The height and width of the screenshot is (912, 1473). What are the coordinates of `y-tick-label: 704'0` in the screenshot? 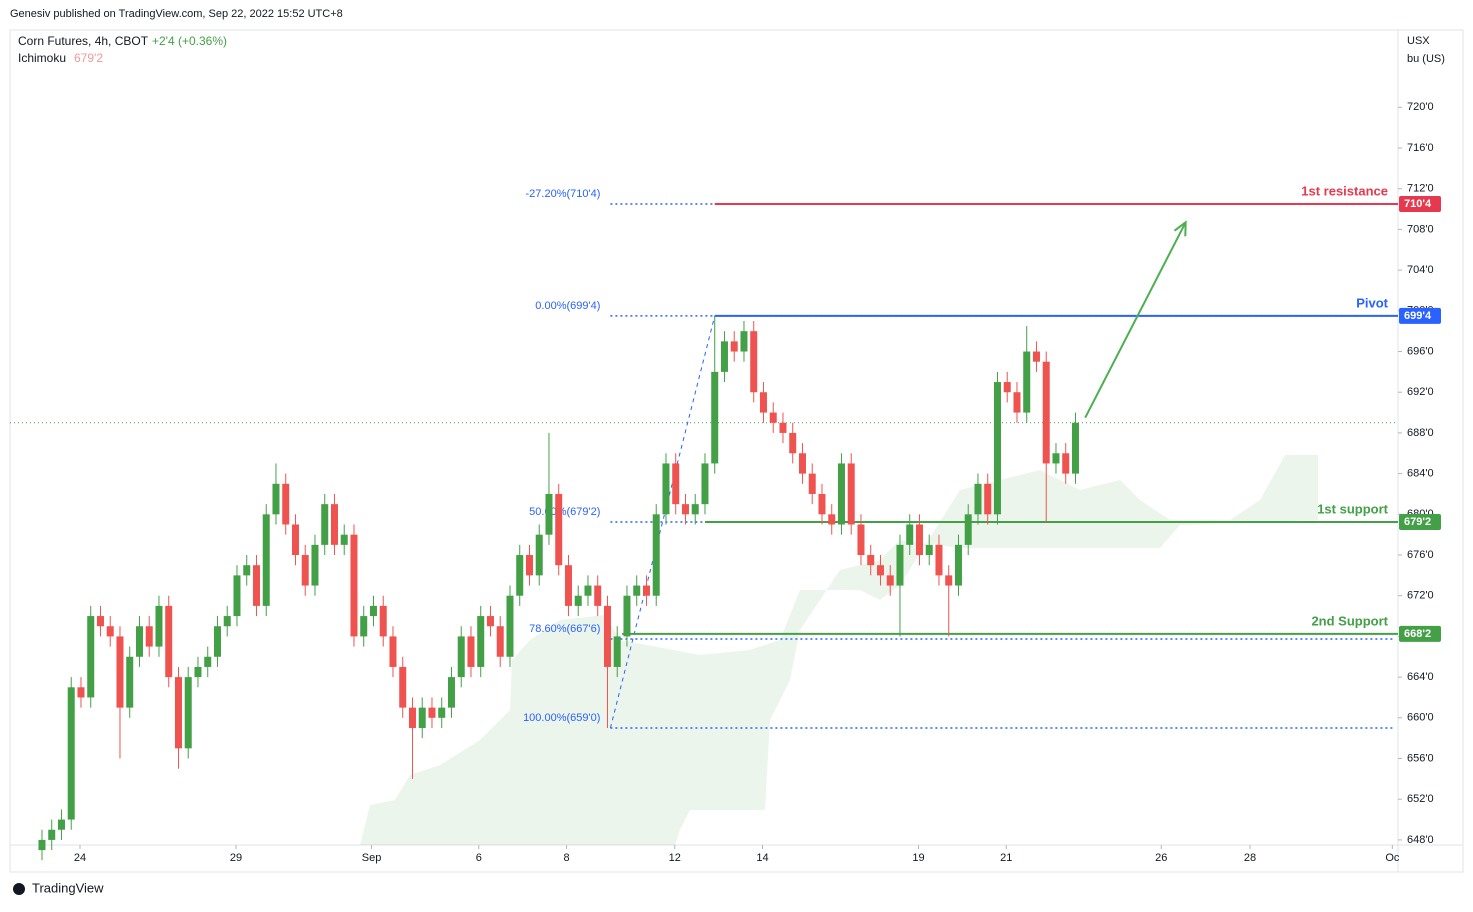 It's located at (1420, 270).